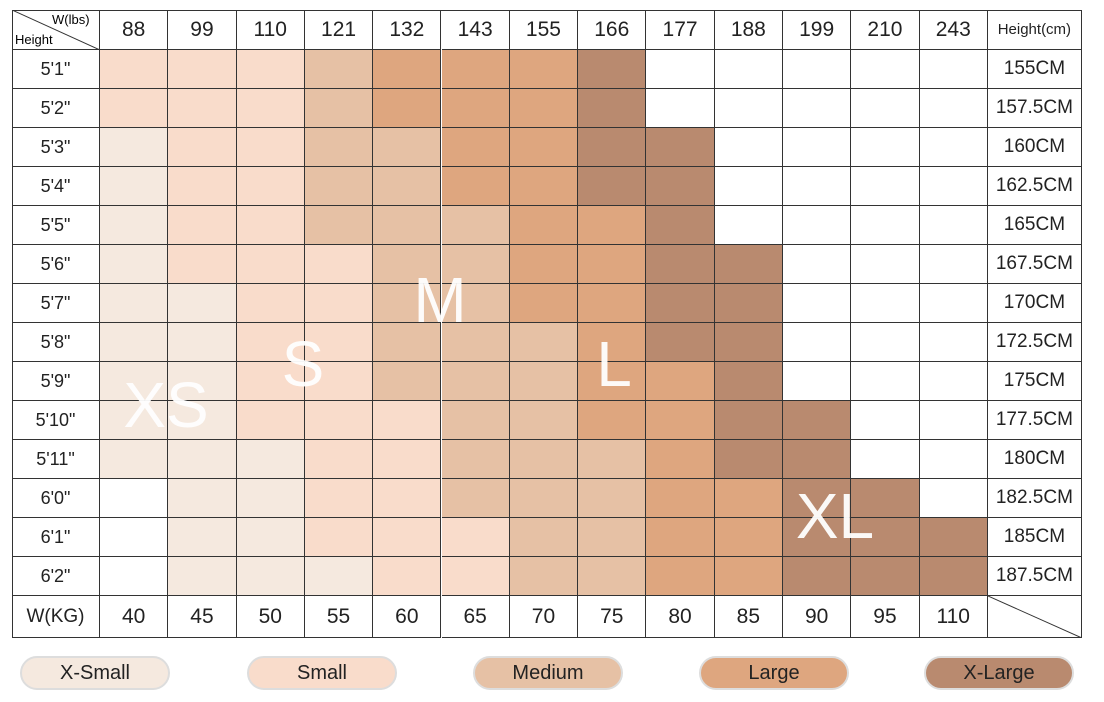 Image resolution: width=1104 pixels, height=702 pixels. I want to click on weight-kg: 45, so click(202, 617).